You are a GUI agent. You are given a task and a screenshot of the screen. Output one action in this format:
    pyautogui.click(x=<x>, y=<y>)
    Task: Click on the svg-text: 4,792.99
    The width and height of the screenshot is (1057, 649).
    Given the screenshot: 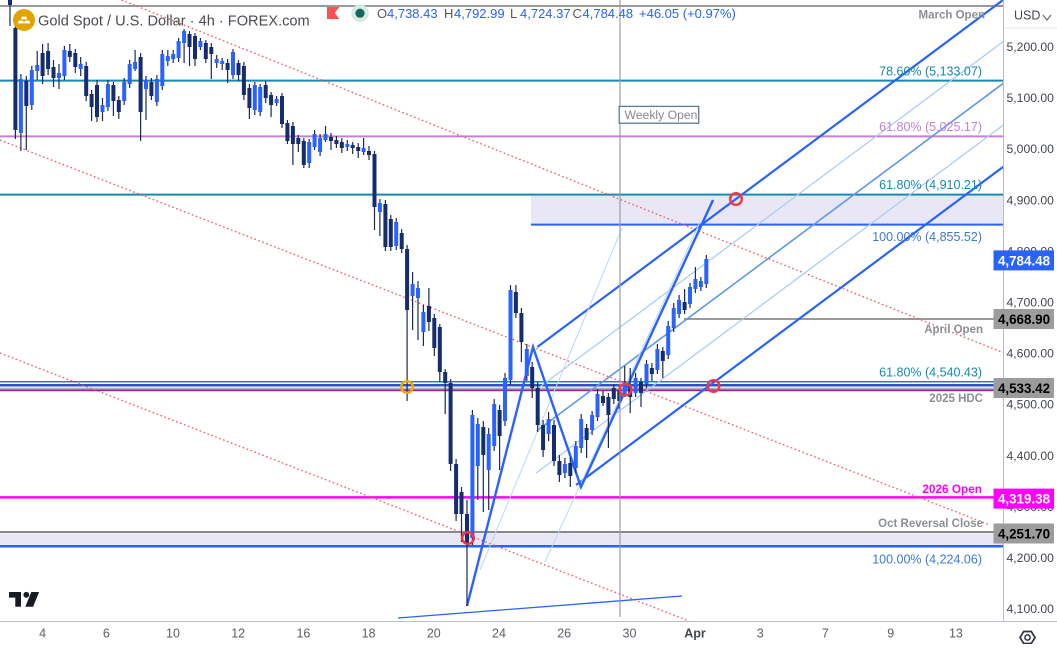 What is the action you would take?
    pyautogui.click(x=479, y=13)
    